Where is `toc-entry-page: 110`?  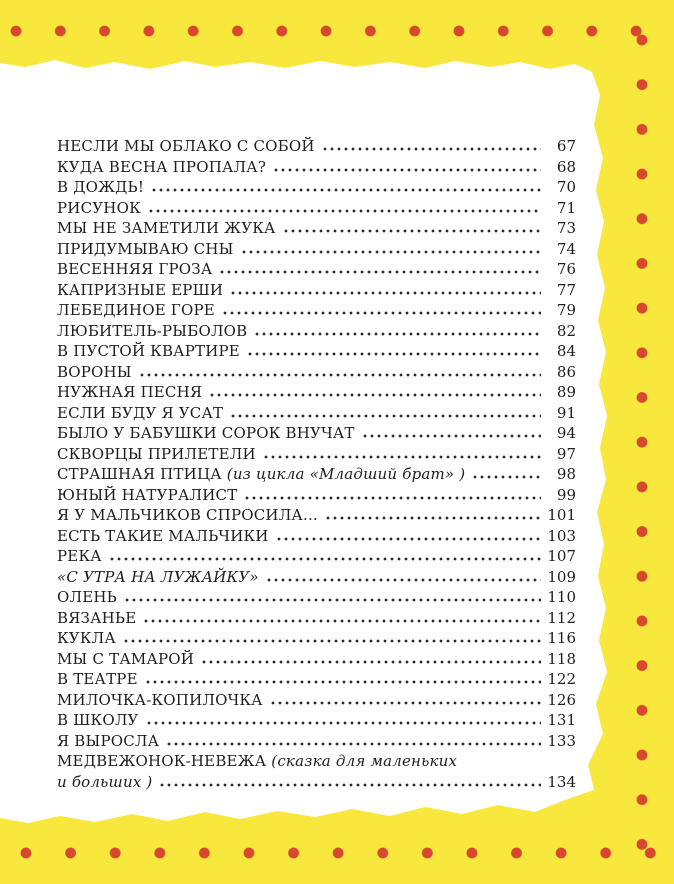
toc-entry-page: 110 is located at coordinates (561, 597).